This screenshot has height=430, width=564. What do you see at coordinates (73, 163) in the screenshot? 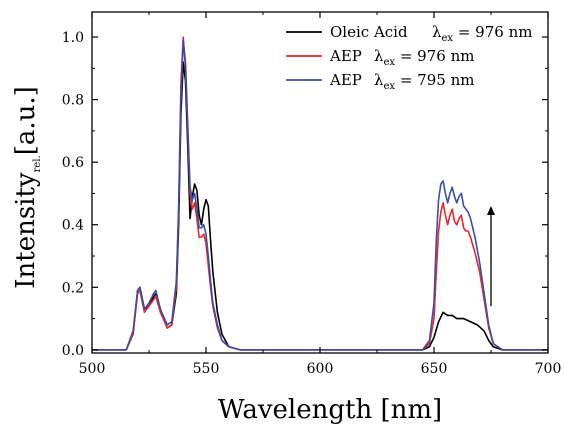
I see `y-tick-label-3: 0.6` at bounding box center [73, 163].